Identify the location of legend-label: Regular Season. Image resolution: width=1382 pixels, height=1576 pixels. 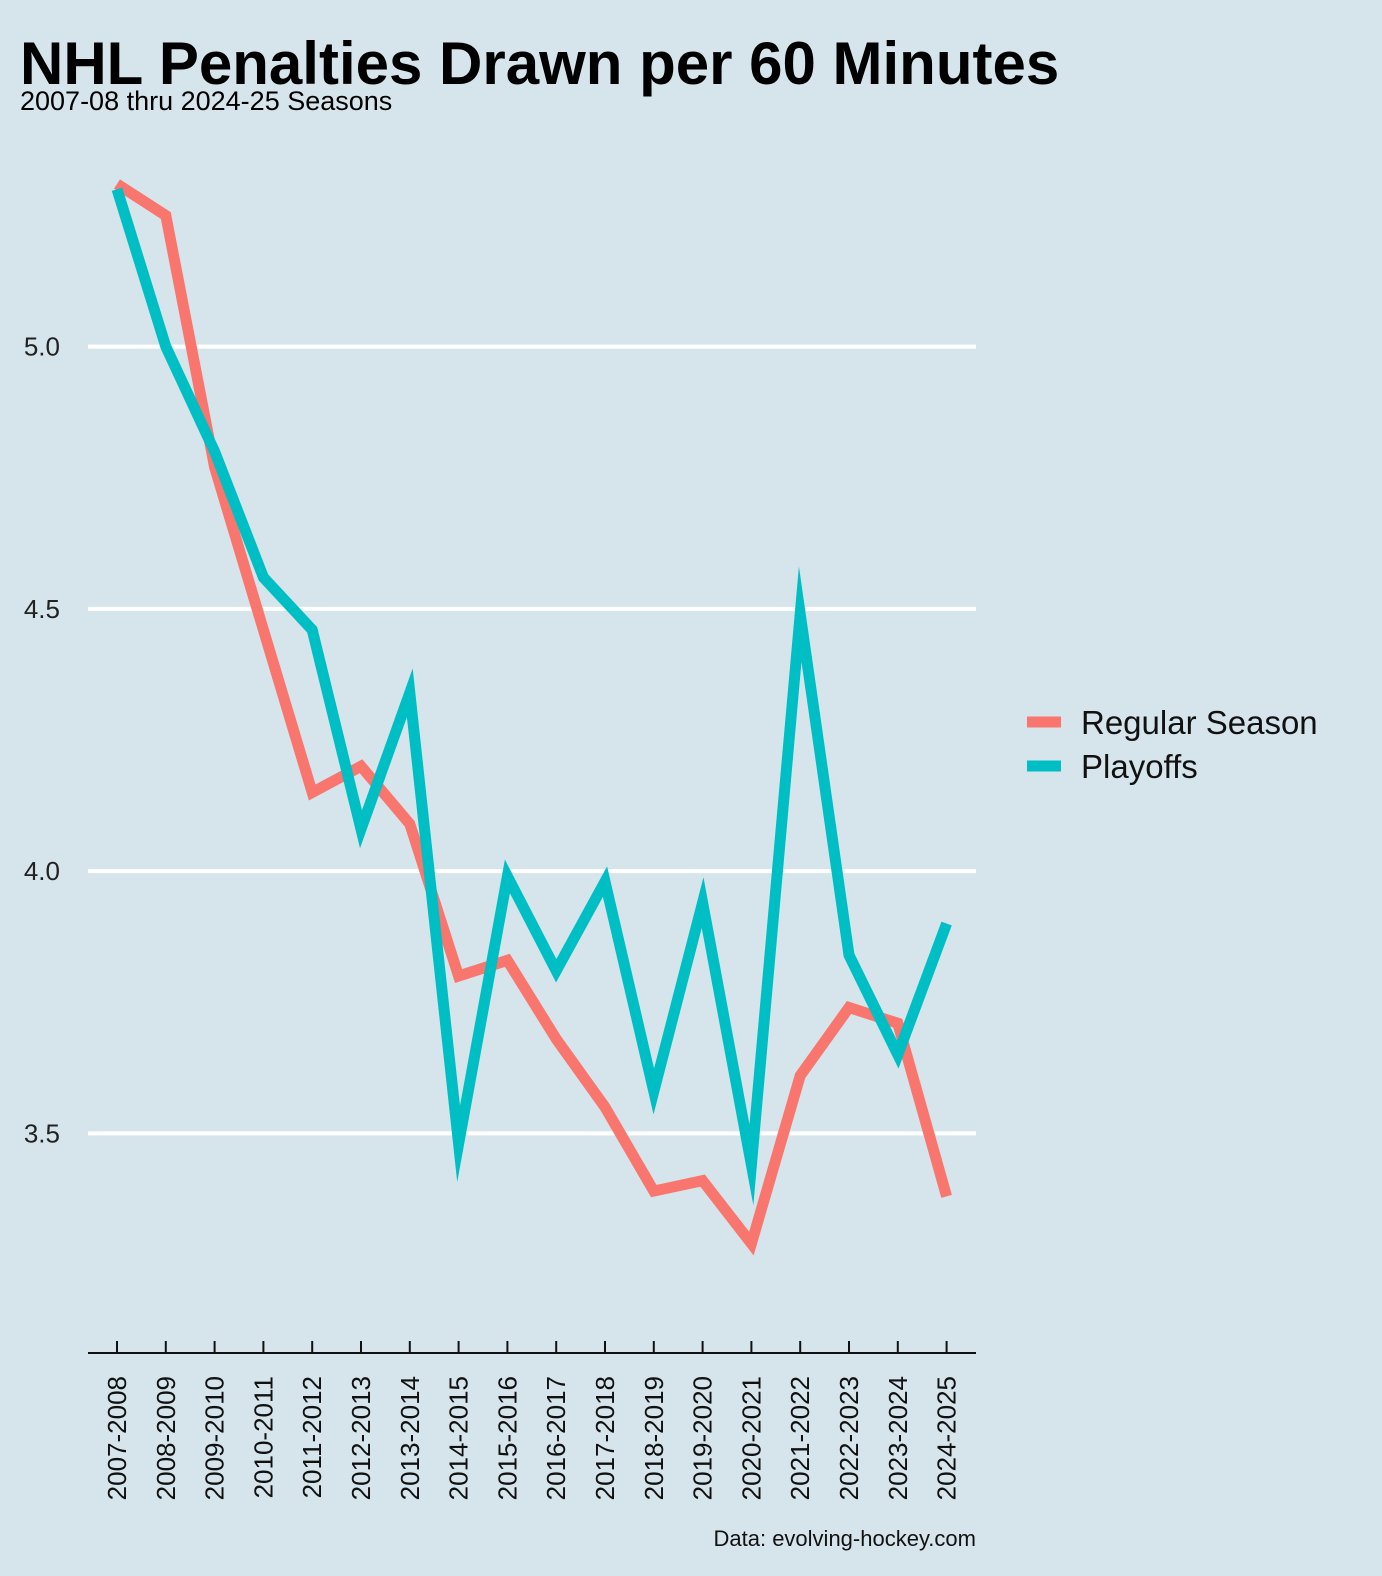
(1199, 722).